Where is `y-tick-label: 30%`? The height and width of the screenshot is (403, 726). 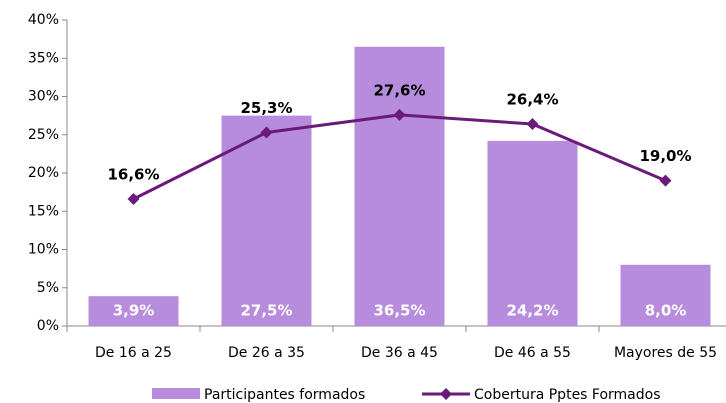
y-tick-label: 30% is located at coordinates (43, 97).